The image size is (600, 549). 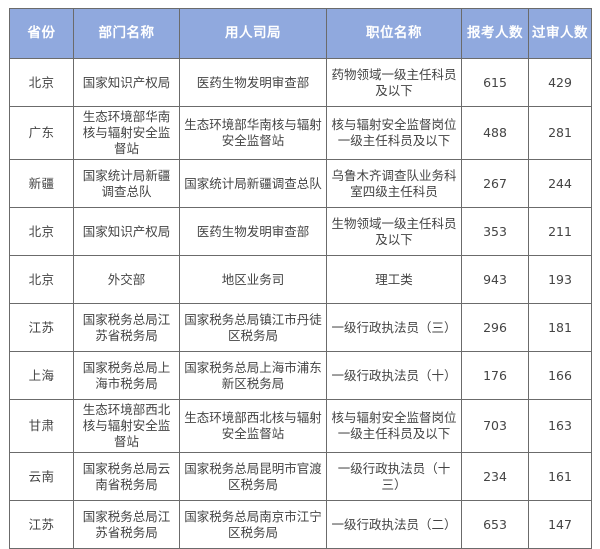 What do you see at coordinates (41, 183) in the screenshot?
I see `cell-province: 新疆` at bounding box center [41, 183].